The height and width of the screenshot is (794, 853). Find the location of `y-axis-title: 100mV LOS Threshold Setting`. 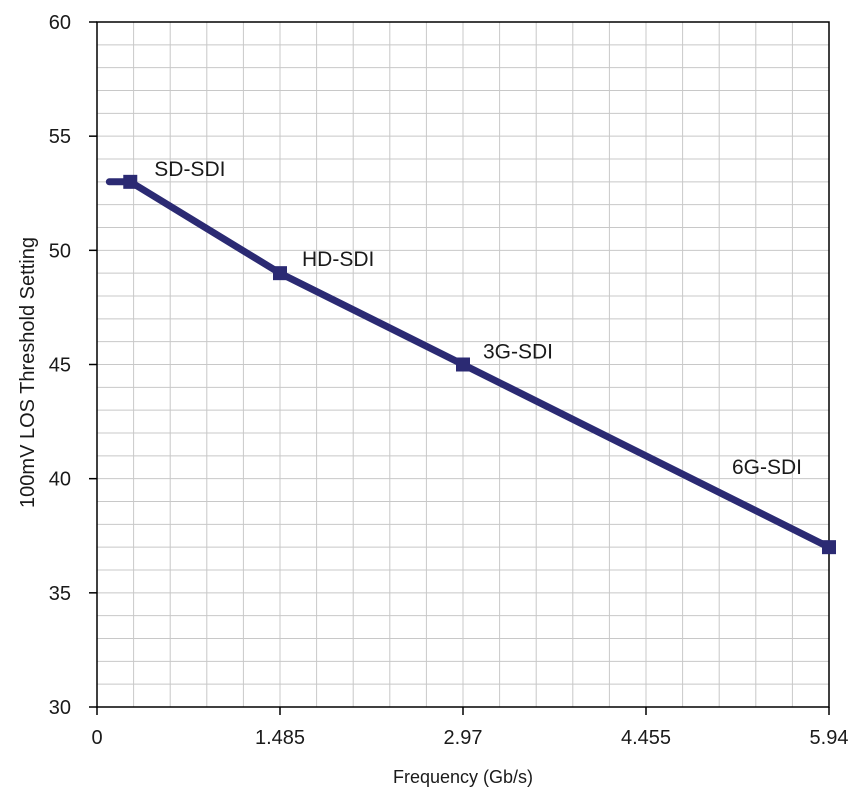

y-axis-title: 100mV LOS Threshold Setting is located at coordinates (28, 372).